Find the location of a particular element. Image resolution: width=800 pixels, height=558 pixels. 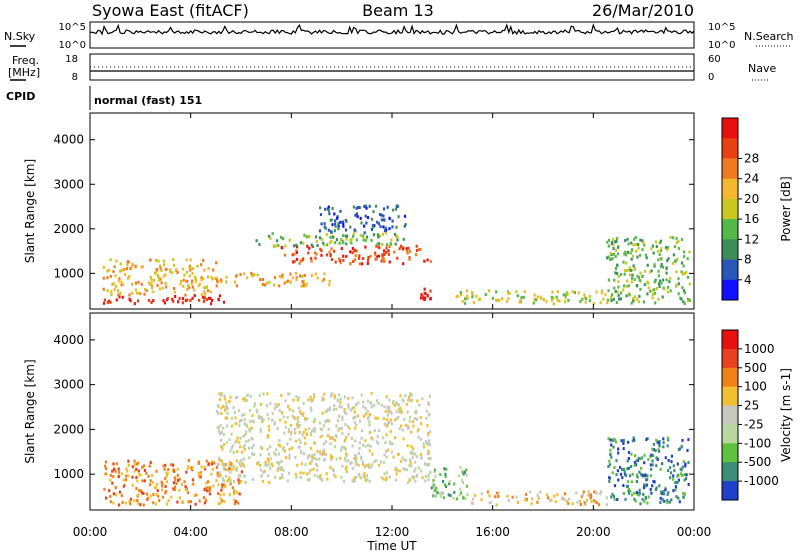

colorbar-tick-label: 100 is located at coordinates (755, 387).